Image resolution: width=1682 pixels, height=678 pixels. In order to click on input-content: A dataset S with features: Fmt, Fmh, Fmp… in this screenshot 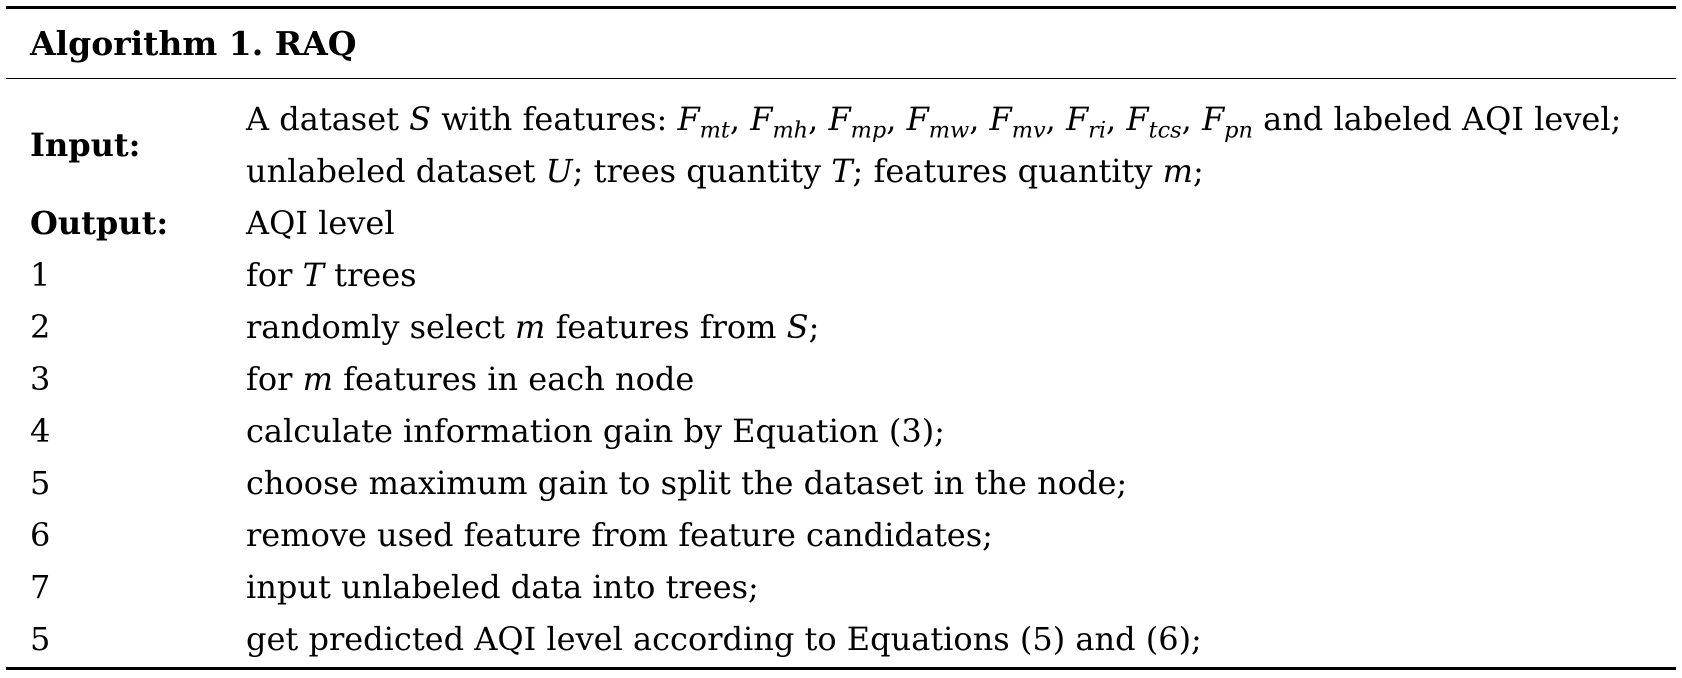, I will do `click(961, 145)`.